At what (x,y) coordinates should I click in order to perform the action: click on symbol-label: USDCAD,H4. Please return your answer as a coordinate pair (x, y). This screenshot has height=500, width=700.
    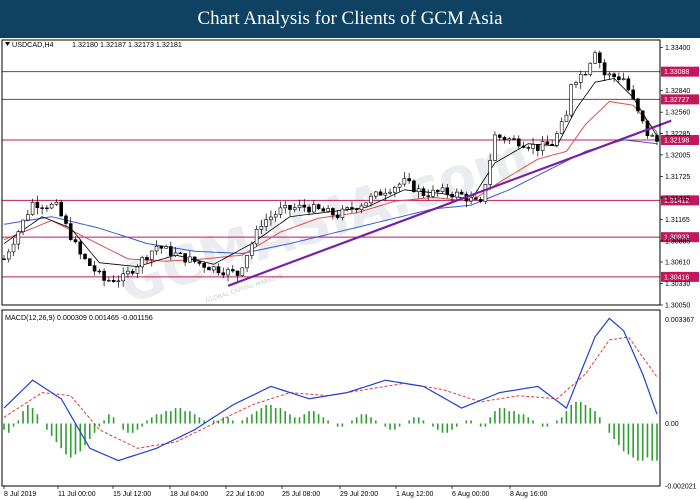
    Looking at the image, I should click on (33, 44).